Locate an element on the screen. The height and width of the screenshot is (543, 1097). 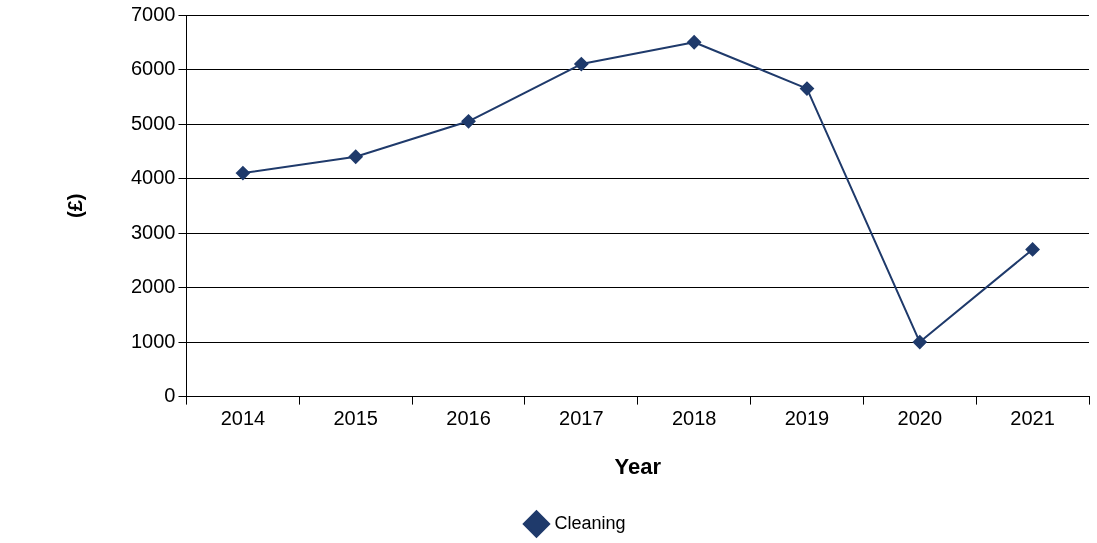
y-tick-label: 4000 is located at coordinates (153, 177).